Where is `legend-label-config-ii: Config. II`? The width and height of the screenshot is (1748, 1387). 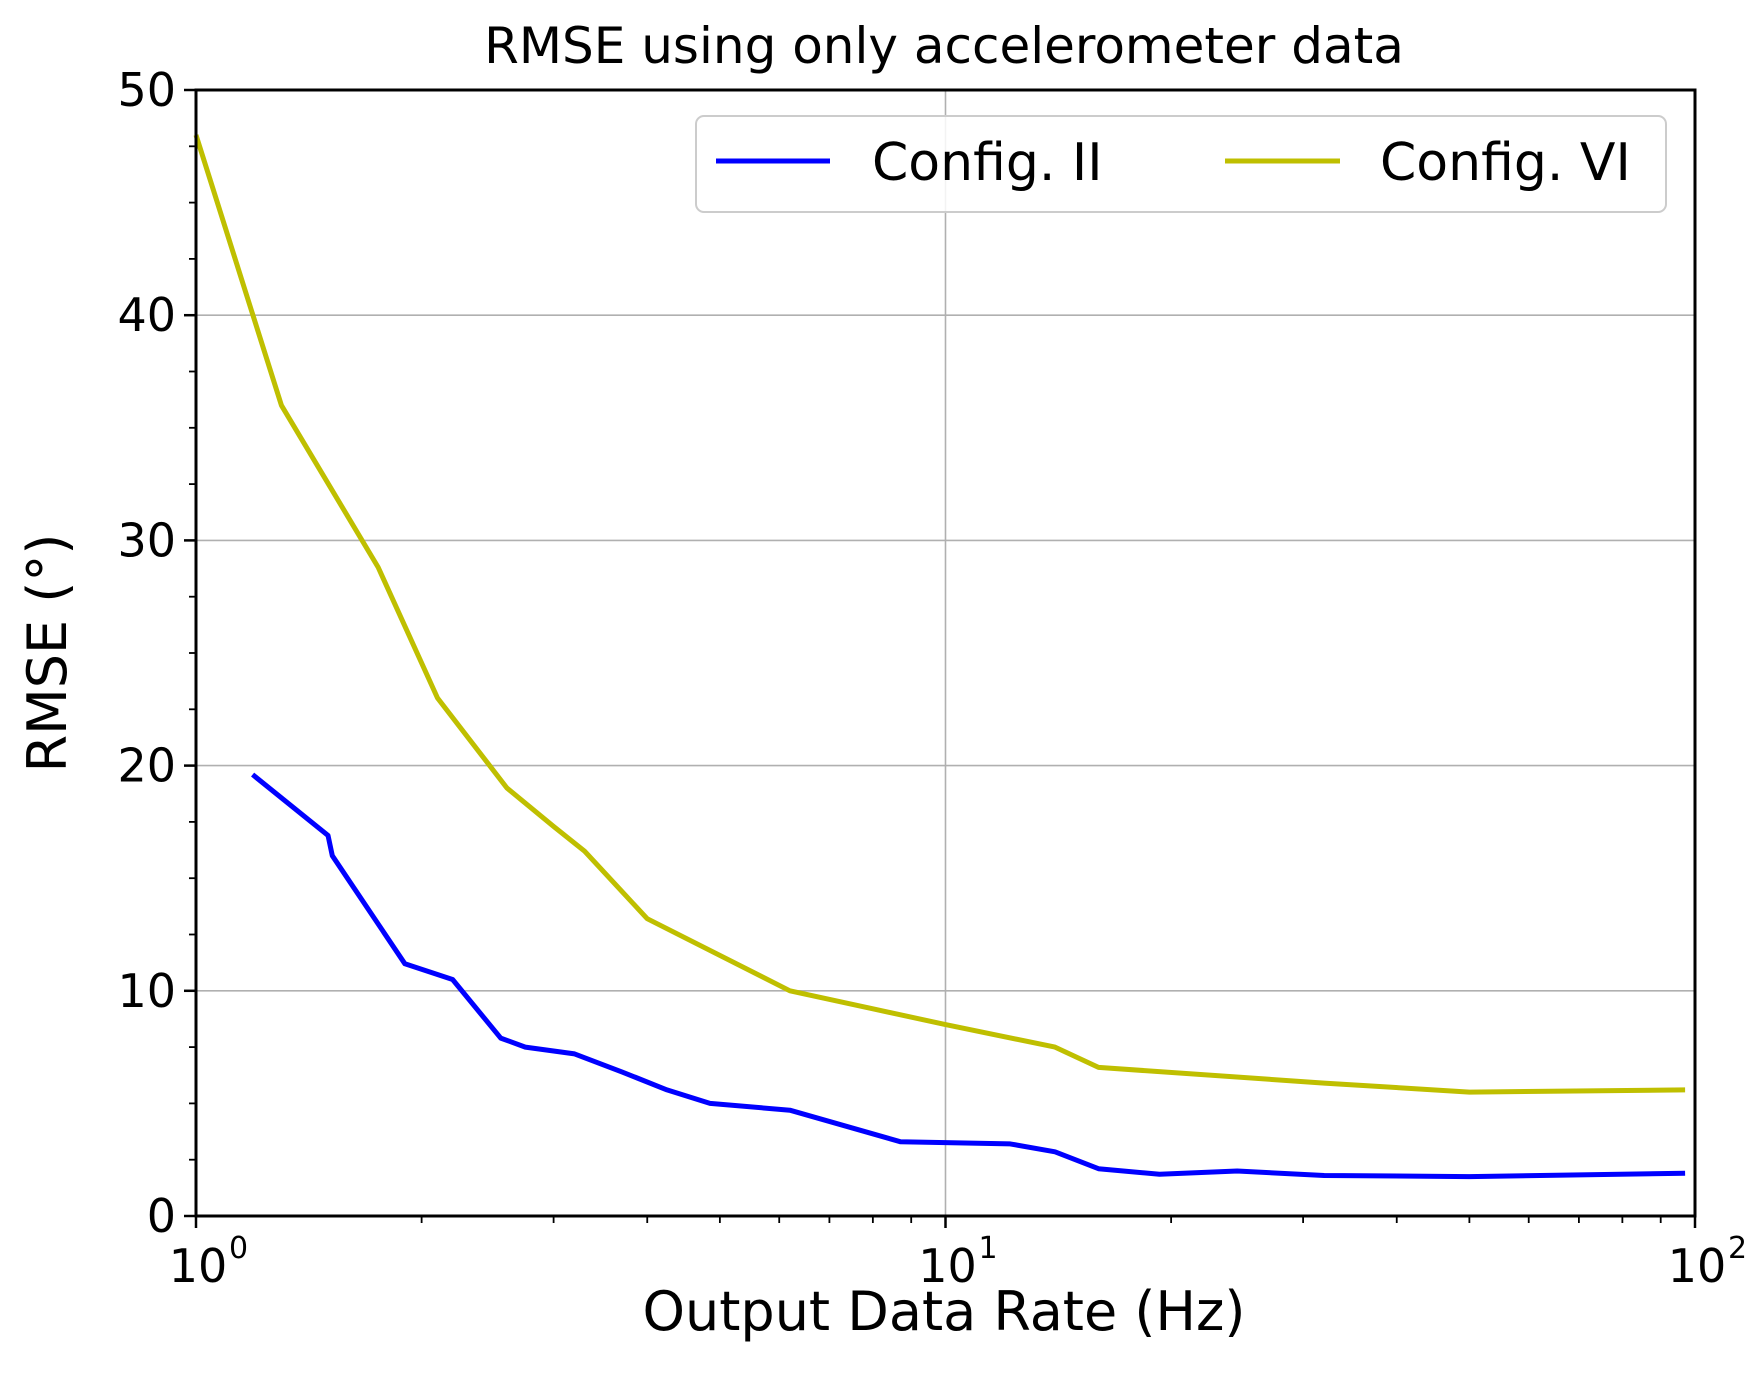 legend-label-config-ii: Config. II is located at coordinates (987, 163).